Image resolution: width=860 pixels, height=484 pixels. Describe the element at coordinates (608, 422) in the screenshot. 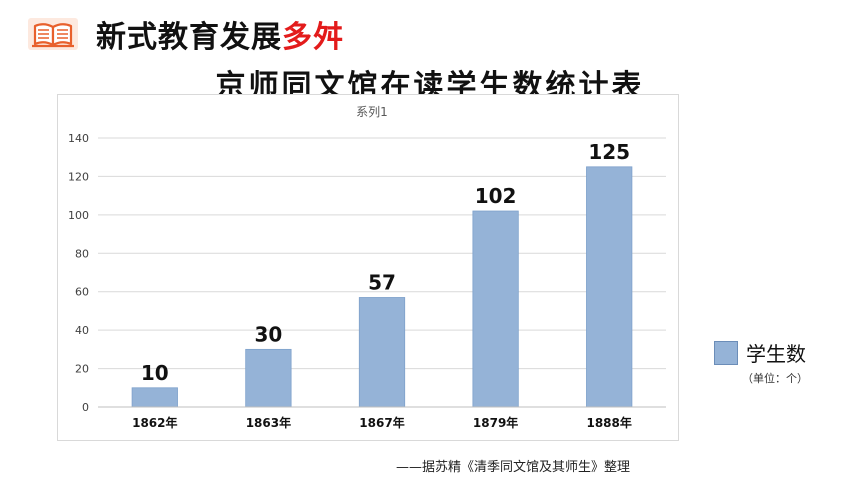

I see `x-tick-label: 1888年` at that location.